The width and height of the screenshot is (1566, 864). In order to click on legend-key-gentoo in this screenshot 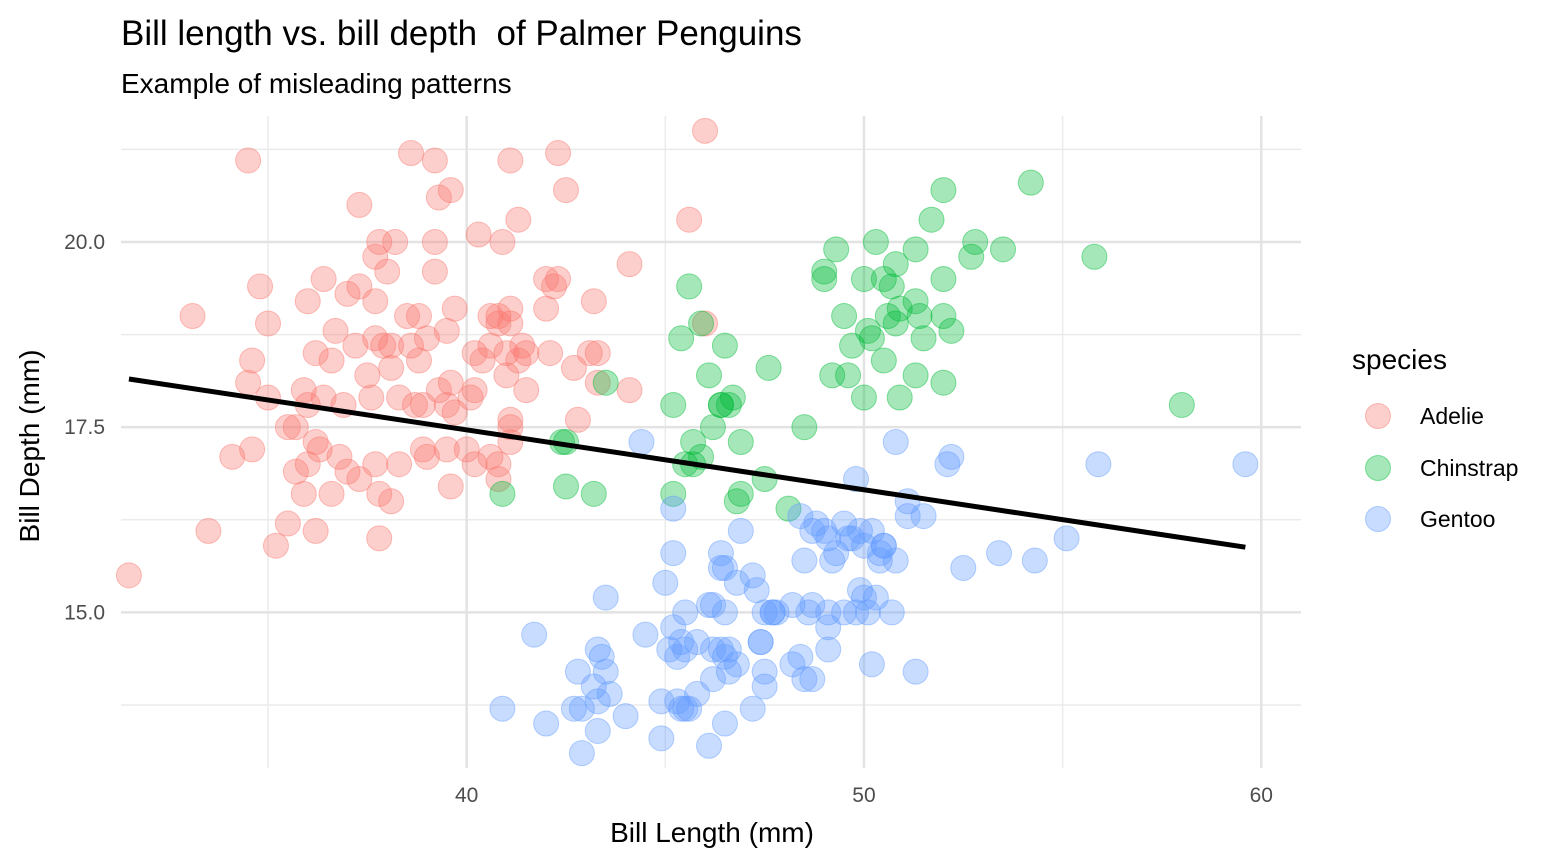, I will do `click(1378, 519)`.